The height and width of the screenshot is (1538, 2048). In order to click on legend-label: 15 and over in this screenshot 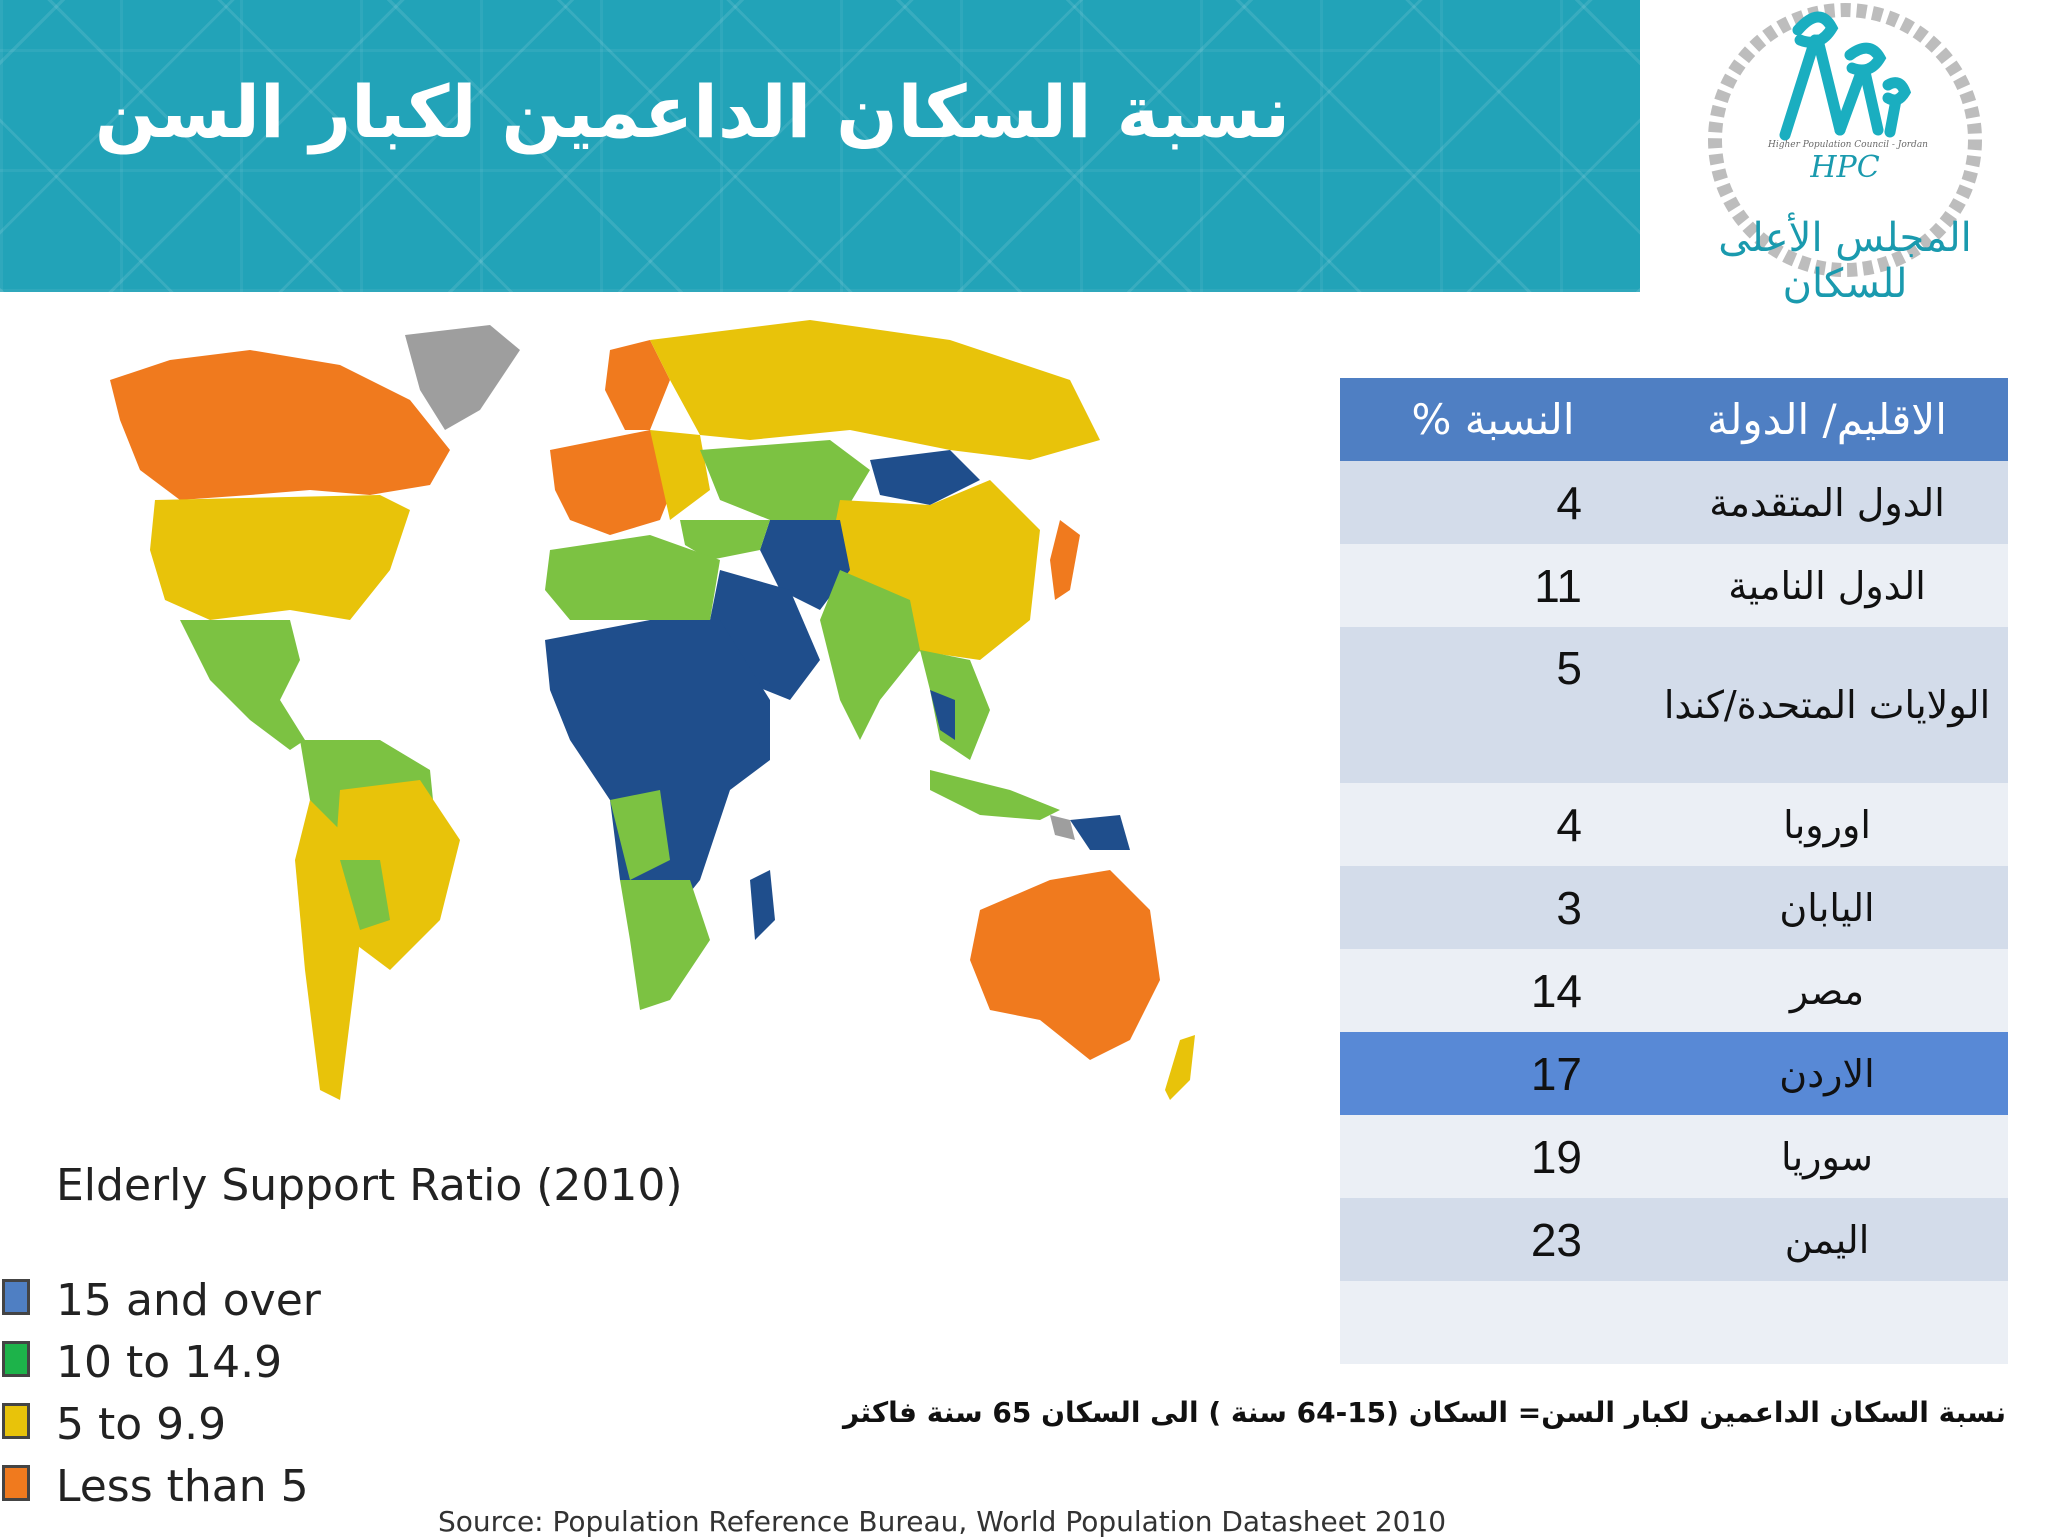, I will do `click(188, 1300)`.